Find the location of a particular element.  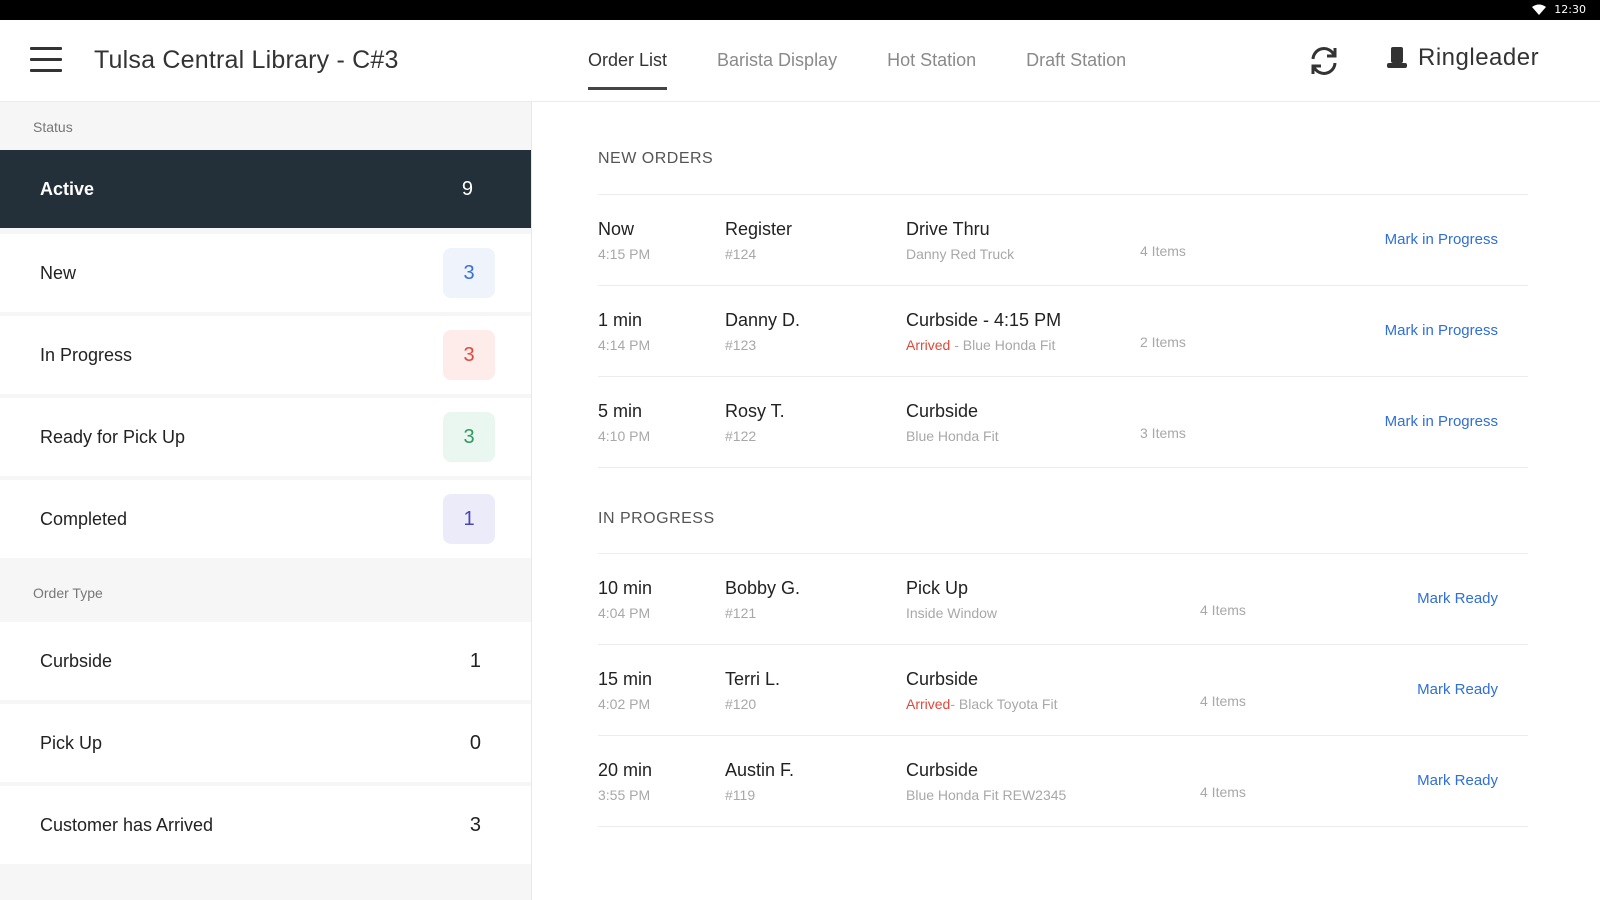

order-number: #120 is located at coordinates (741, 704).